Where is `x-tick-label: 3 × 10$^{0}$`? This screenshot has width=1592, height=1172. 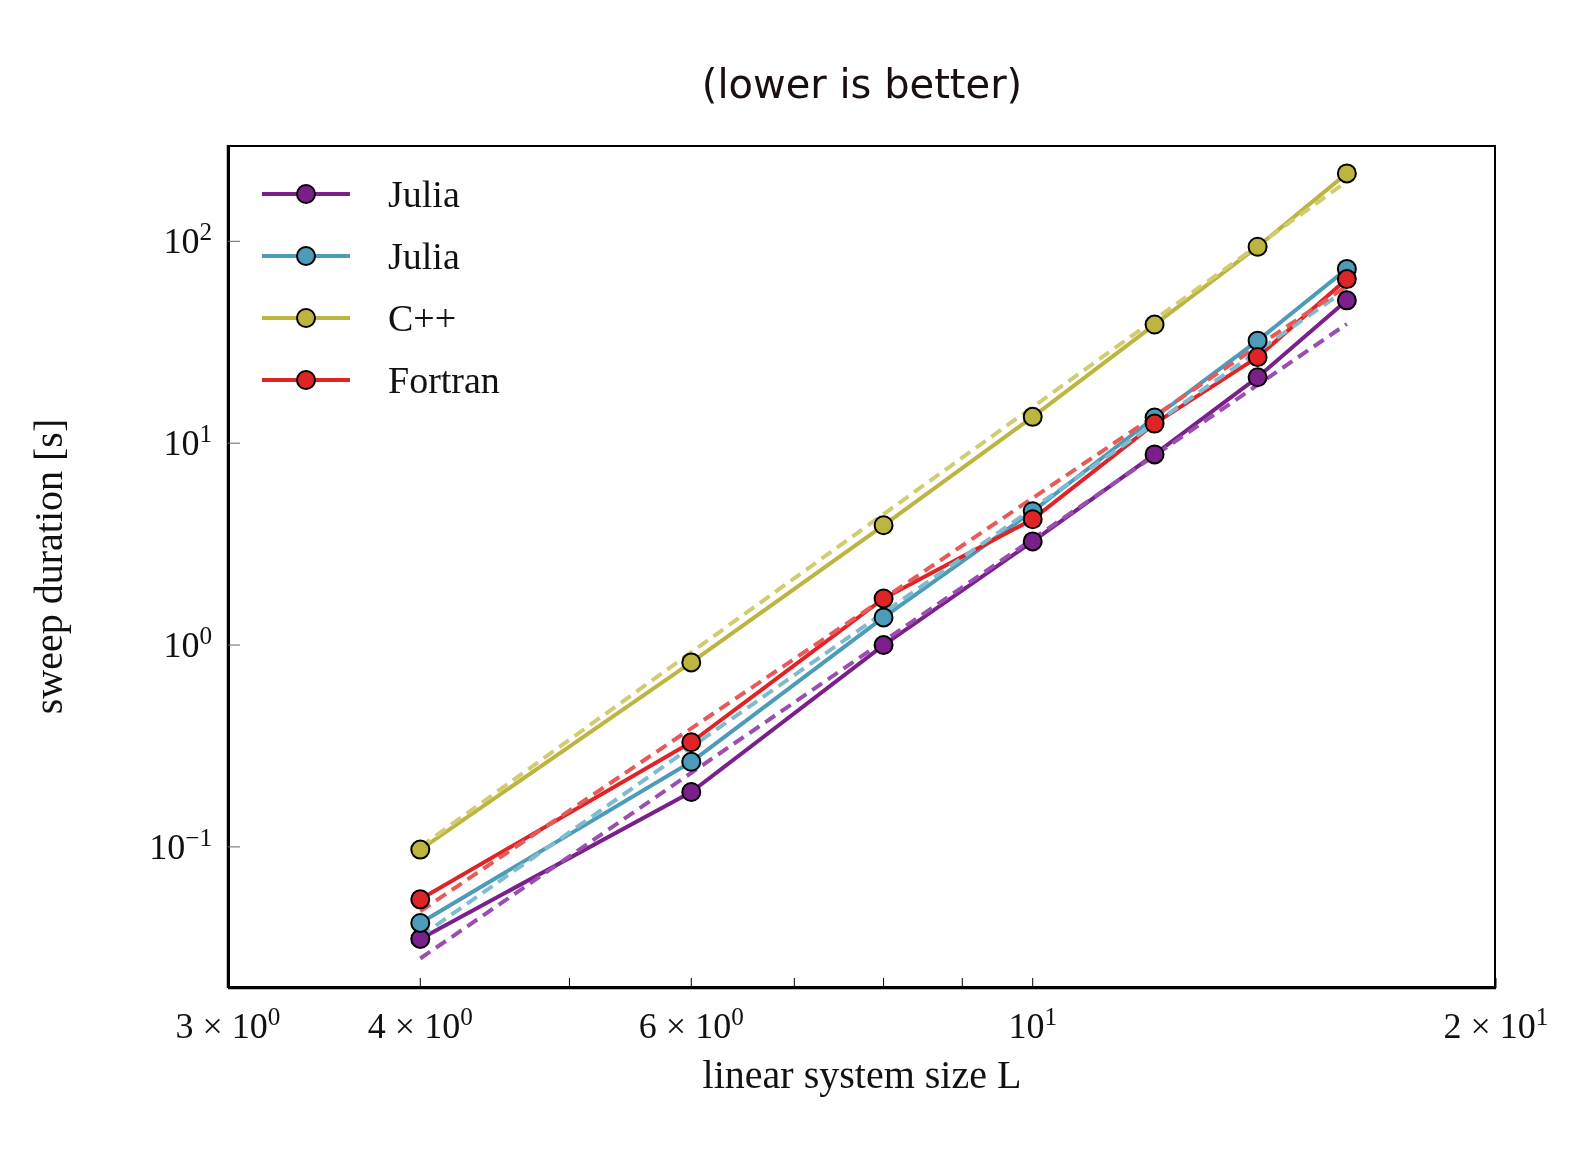
x-tick-label: 3 × 10$^{0}$ is located at coordinates (228, 1024).